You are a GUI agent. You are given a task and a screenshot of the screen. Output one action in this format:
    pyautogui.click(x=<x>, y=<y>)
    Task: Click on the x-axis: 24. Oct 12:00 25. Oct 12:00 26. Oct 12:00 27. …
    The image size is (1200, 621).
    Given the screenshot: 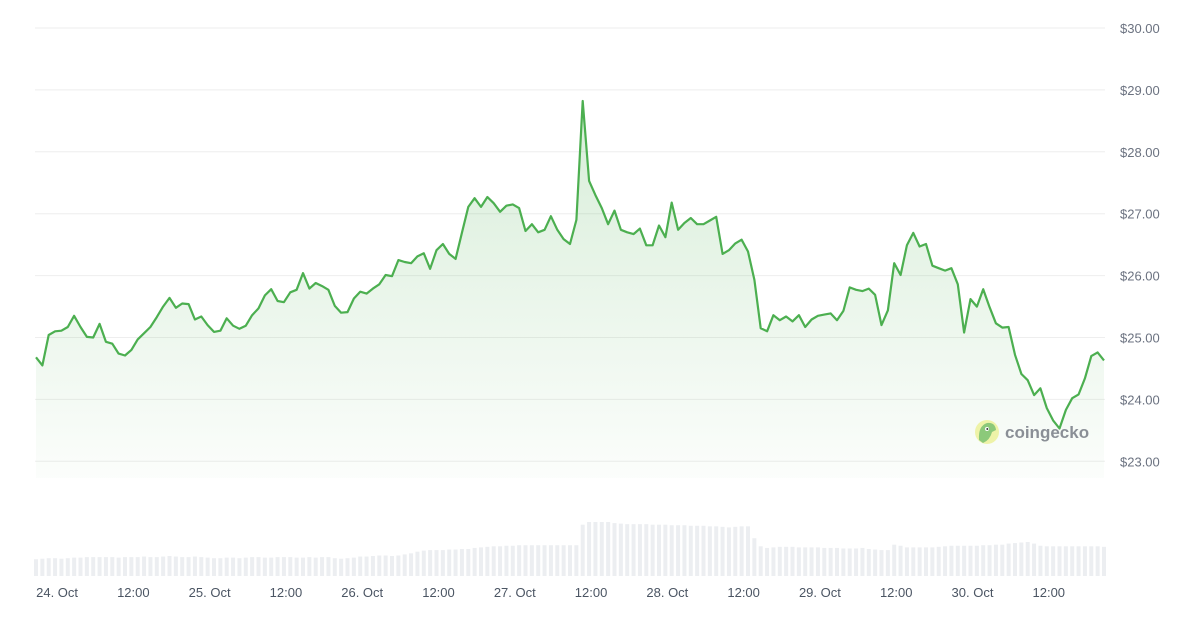 What is the action you would take?
    pyautogui.click(x=550, y=592)
    